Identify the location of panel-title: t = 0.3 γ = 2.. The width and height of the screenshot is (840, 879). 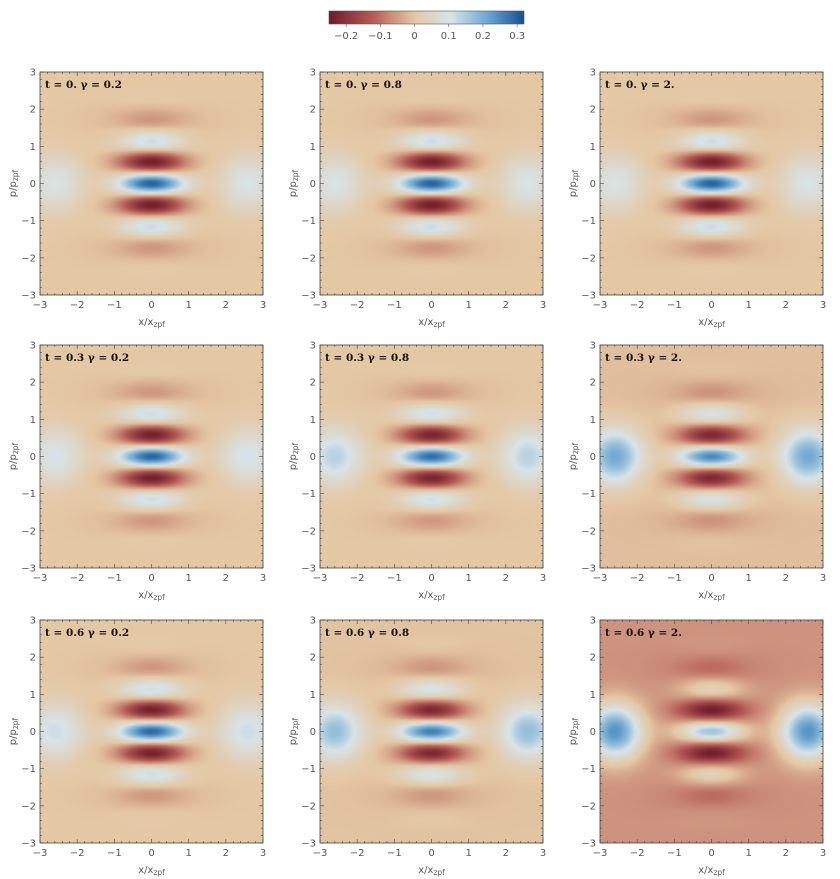
(643, 358).